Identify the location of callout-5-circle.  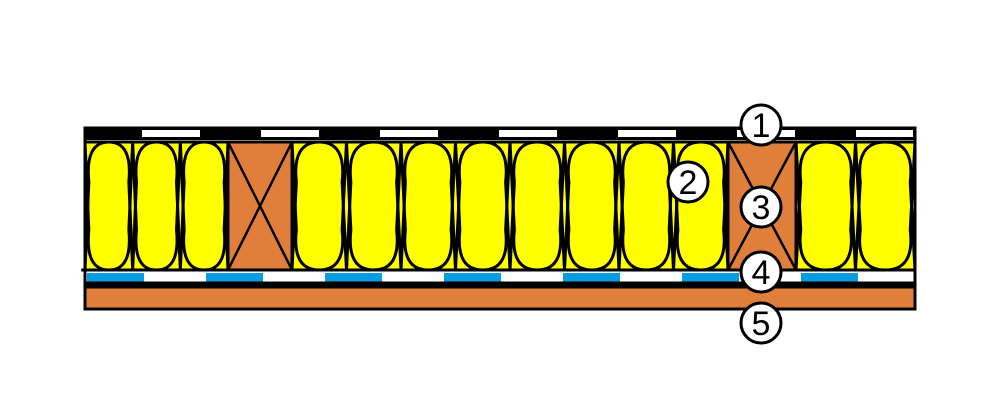
(761, 323).